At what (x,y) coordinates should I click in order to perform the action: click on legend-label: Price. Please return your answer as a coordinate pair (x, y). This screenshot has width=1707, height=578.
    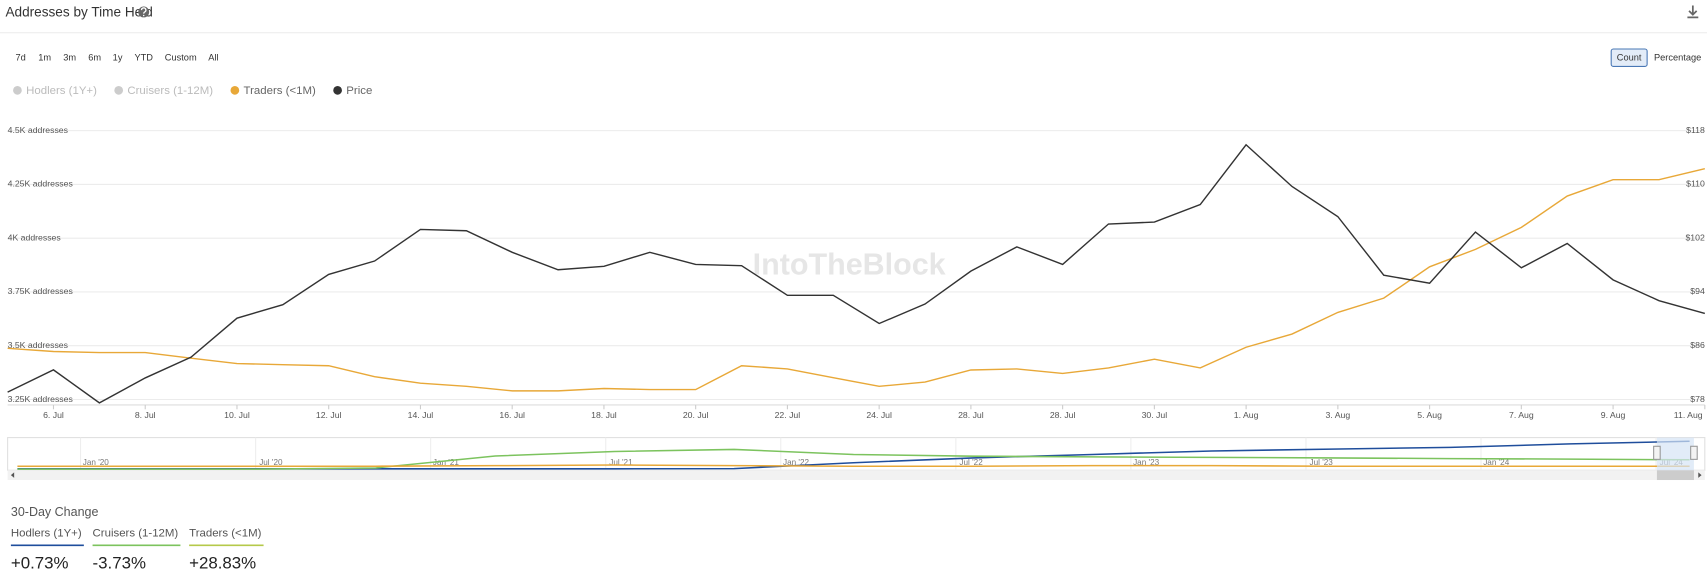
    Looking at the image, I should click on (359, 91).